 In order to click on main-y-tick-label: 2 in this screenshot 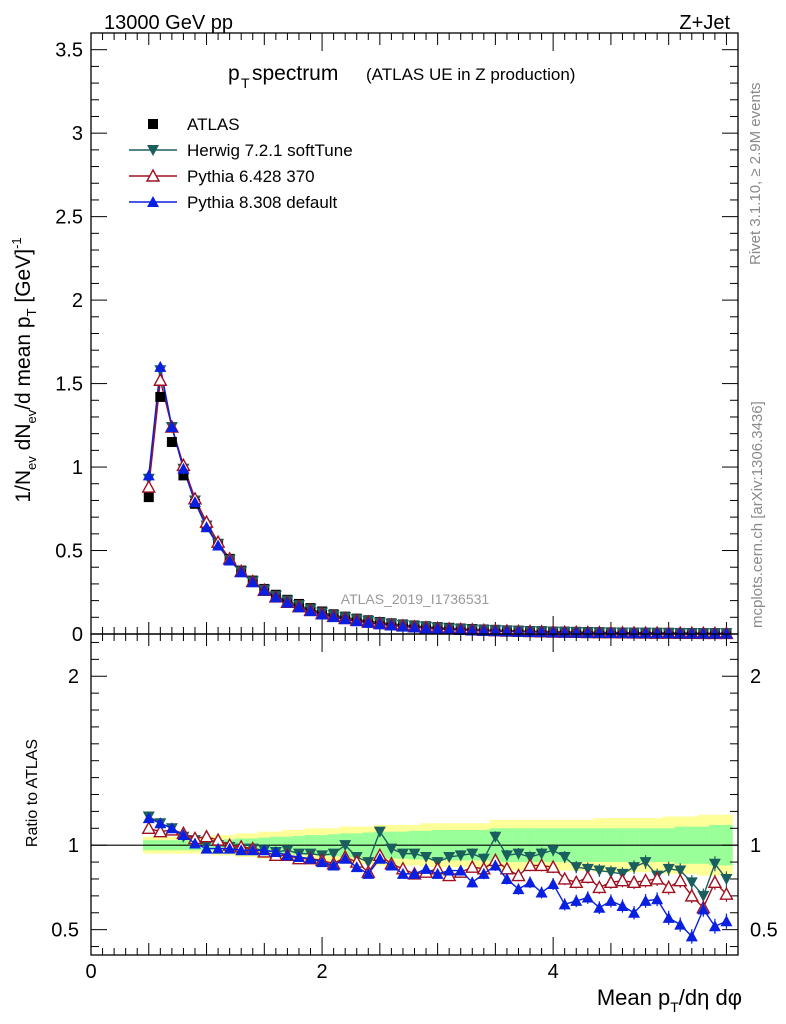, I will do `click(77, 301)`.